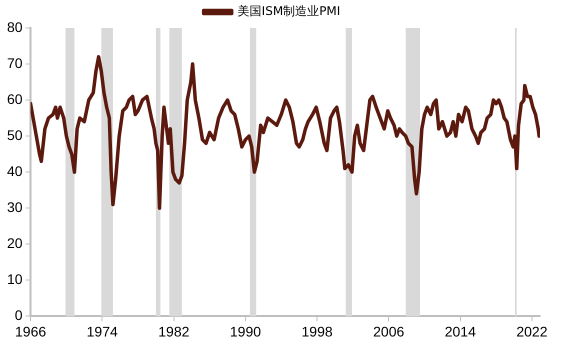 This screenshot has height=344, width=570. What do you see at coordinates (14, 279) in the screenshot?
I see `y-tick-label: 10` at bounding box center [14, 279].